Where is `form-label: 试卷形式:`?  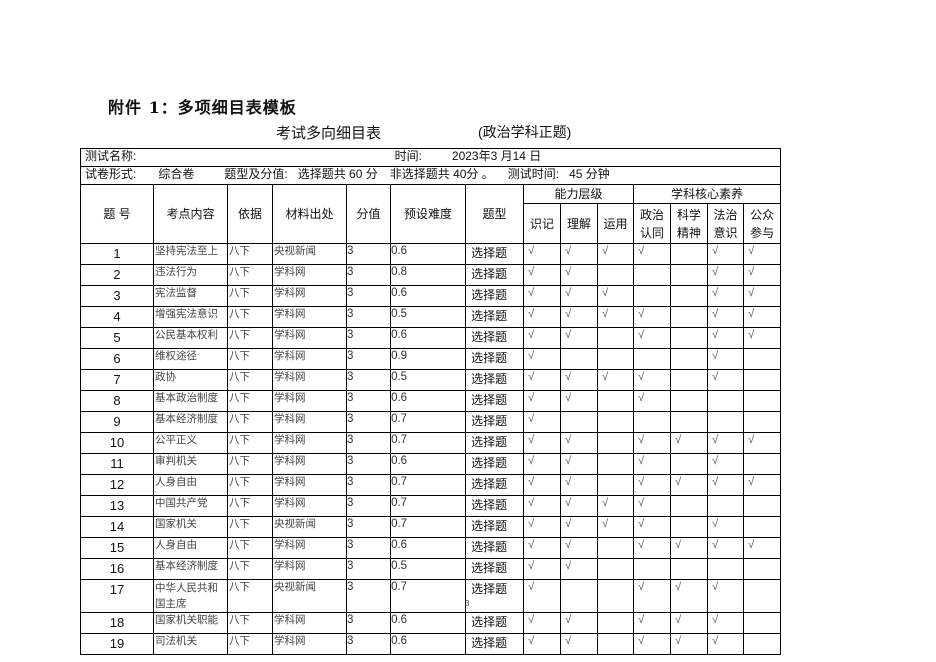
form-label: 试卷形式: is located at coordinates (111, 174).